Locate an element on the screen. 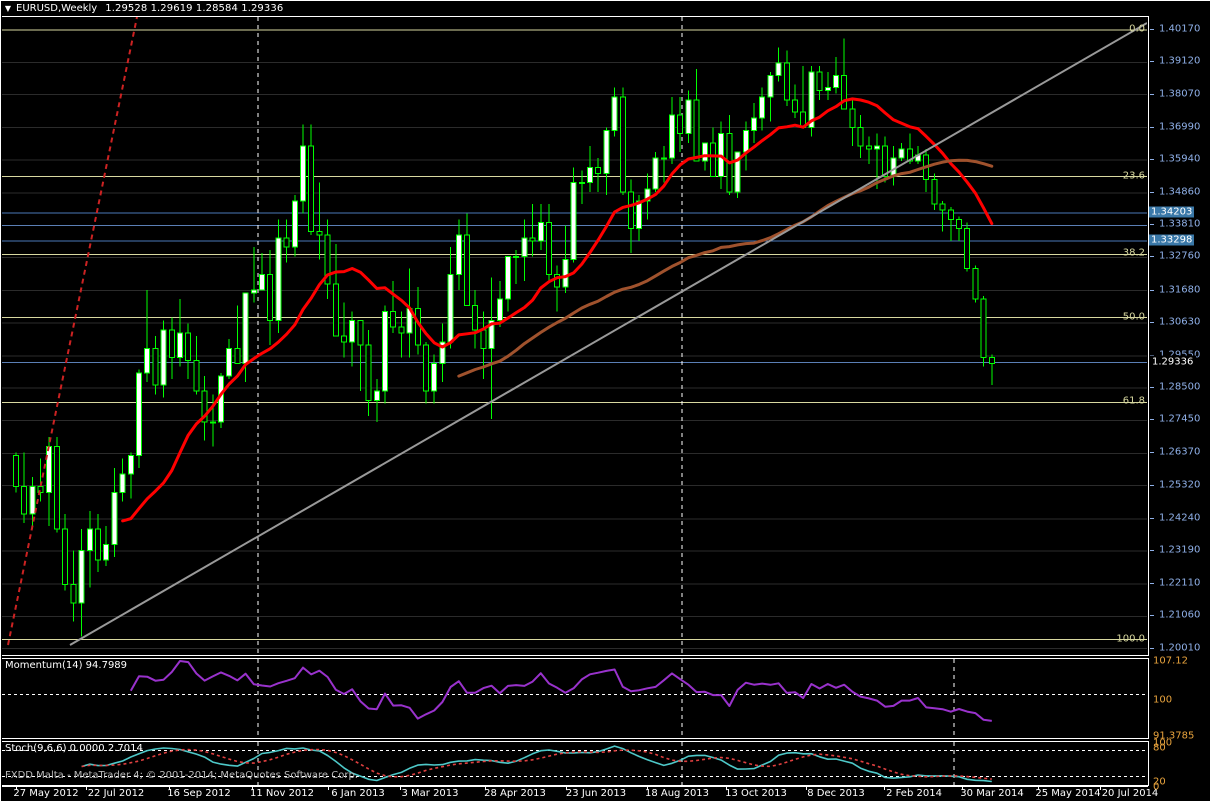 The height and width of the screenshot is (802, 1211). price-scale-label: 1.33810 is located at coordinates (1180, 224).